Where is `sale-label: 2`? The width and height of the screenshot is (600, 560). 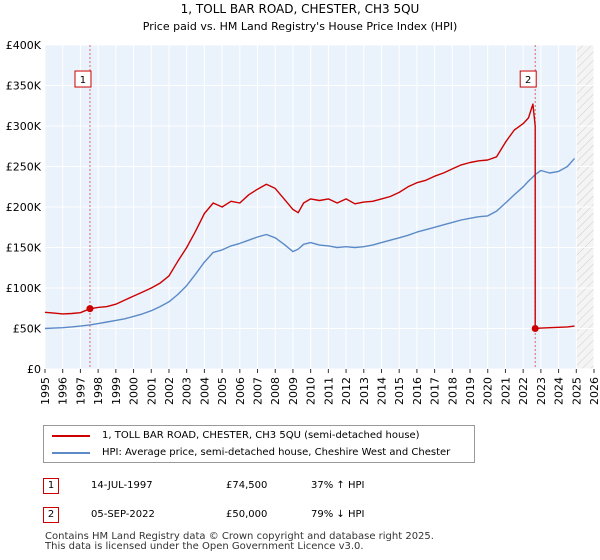 sale-label: 2 is located at coordinates (528, 80).